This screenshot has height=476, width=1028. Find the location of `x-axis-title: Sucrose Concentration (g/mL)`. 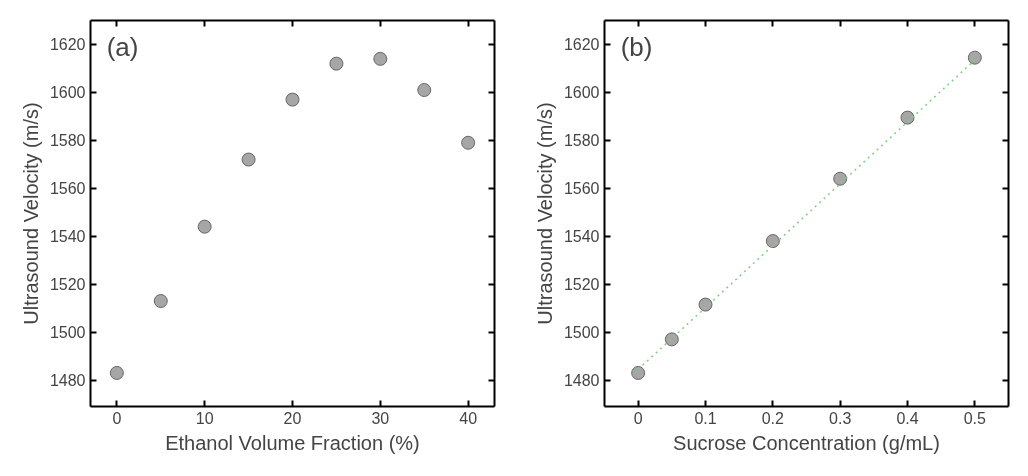

x-axis-title: Sucrose Concentration (g/mL) is located at coordinates (806, 442).